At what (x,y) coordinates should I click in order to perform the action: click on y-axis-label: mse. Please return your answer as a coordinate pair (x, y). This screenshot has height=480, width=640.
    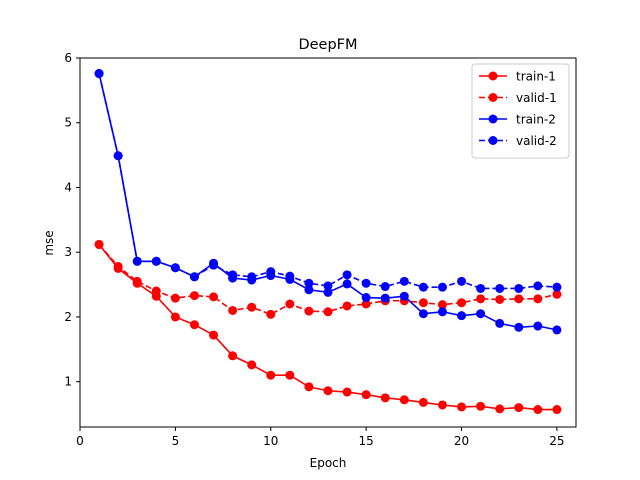
    Looking at the image, I should click on (49, 242).